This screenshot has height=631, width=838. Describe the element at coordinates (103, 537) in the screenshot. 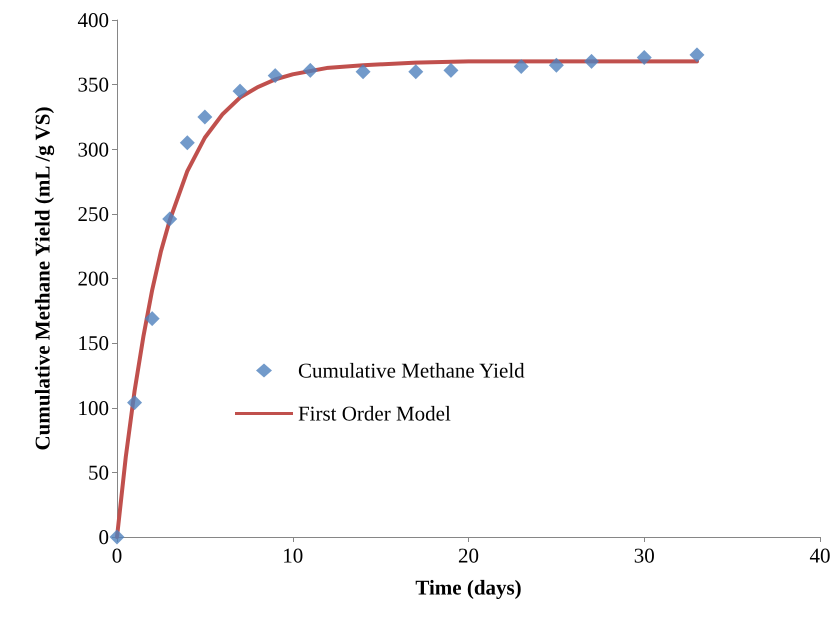

I see `y-tick-label: 0` at that location.